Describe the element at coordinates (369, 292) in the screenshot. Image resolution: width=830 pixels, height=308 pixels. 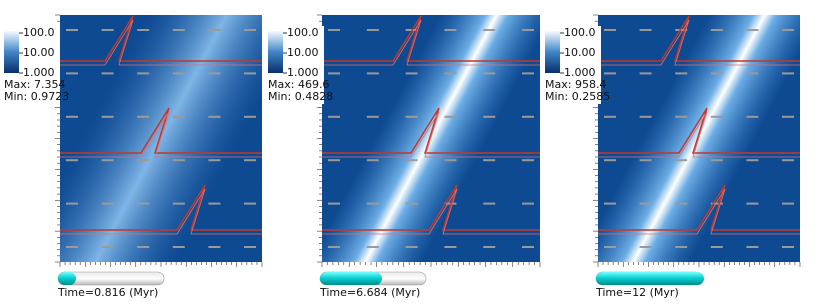
I see `time-label: Time=6.684 (Myr)` at that location.